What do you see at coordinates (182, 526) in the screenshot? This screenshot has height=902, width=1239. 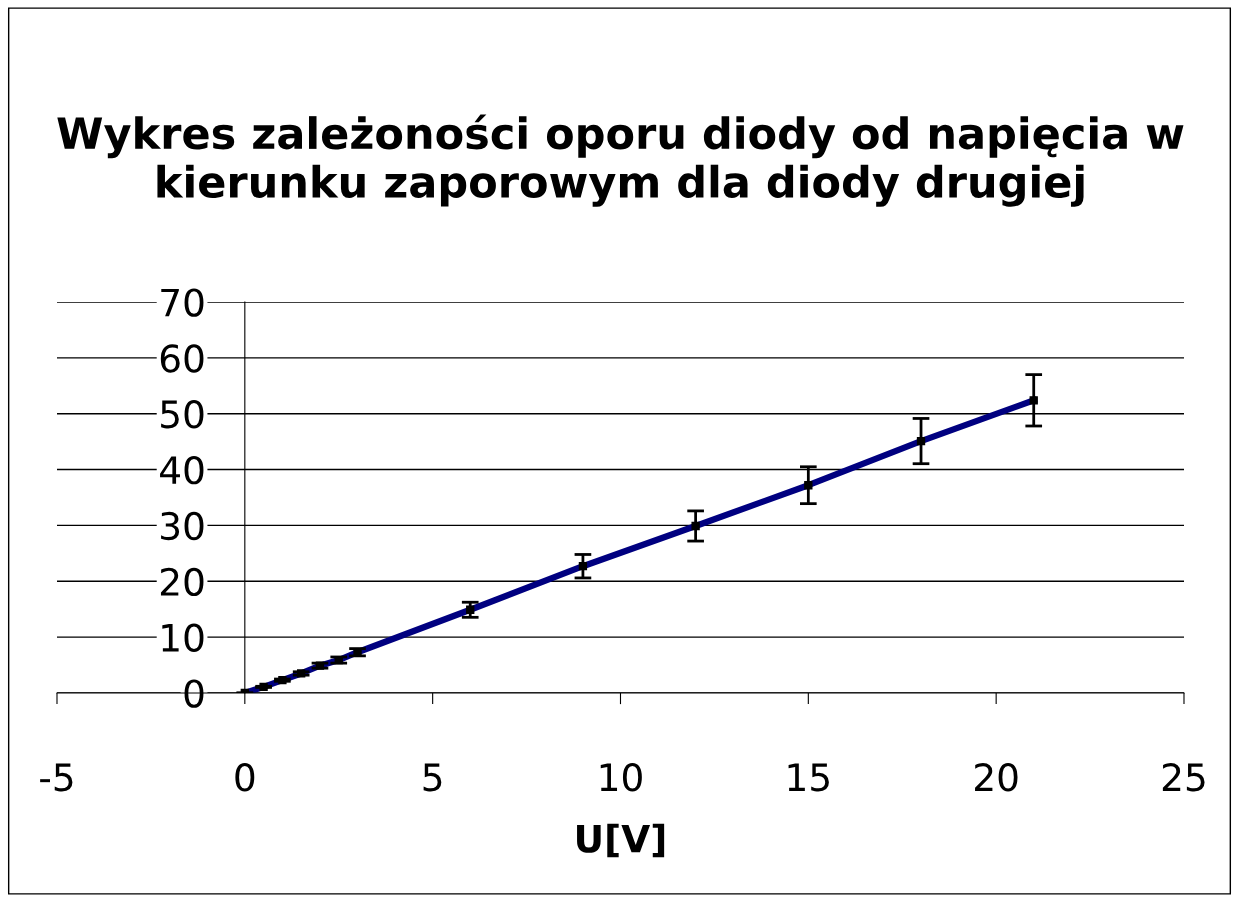 I see `y-tick-label: 30` at bounding box center [182, 526].